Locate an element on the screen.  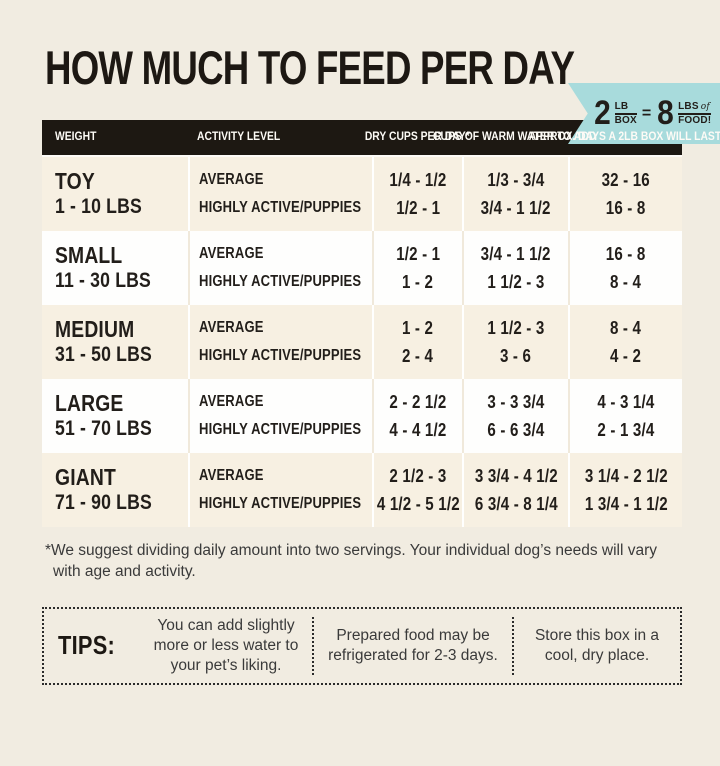
dry-cups-active: 1/2 - 1 is located at coordinates (418, 207).